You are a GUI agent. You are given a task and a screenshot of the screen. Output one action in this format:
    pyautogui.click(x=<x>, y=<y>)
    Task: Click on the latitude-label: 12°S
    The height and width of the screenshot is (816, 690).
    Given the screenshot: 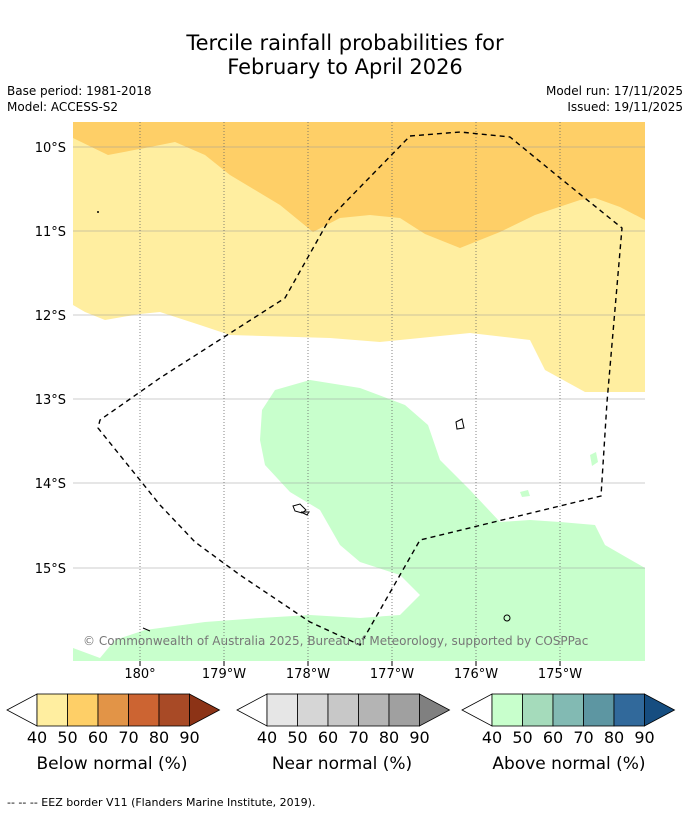 What is the action you would take?
    pyautogui.click(x=50, y=316)
    